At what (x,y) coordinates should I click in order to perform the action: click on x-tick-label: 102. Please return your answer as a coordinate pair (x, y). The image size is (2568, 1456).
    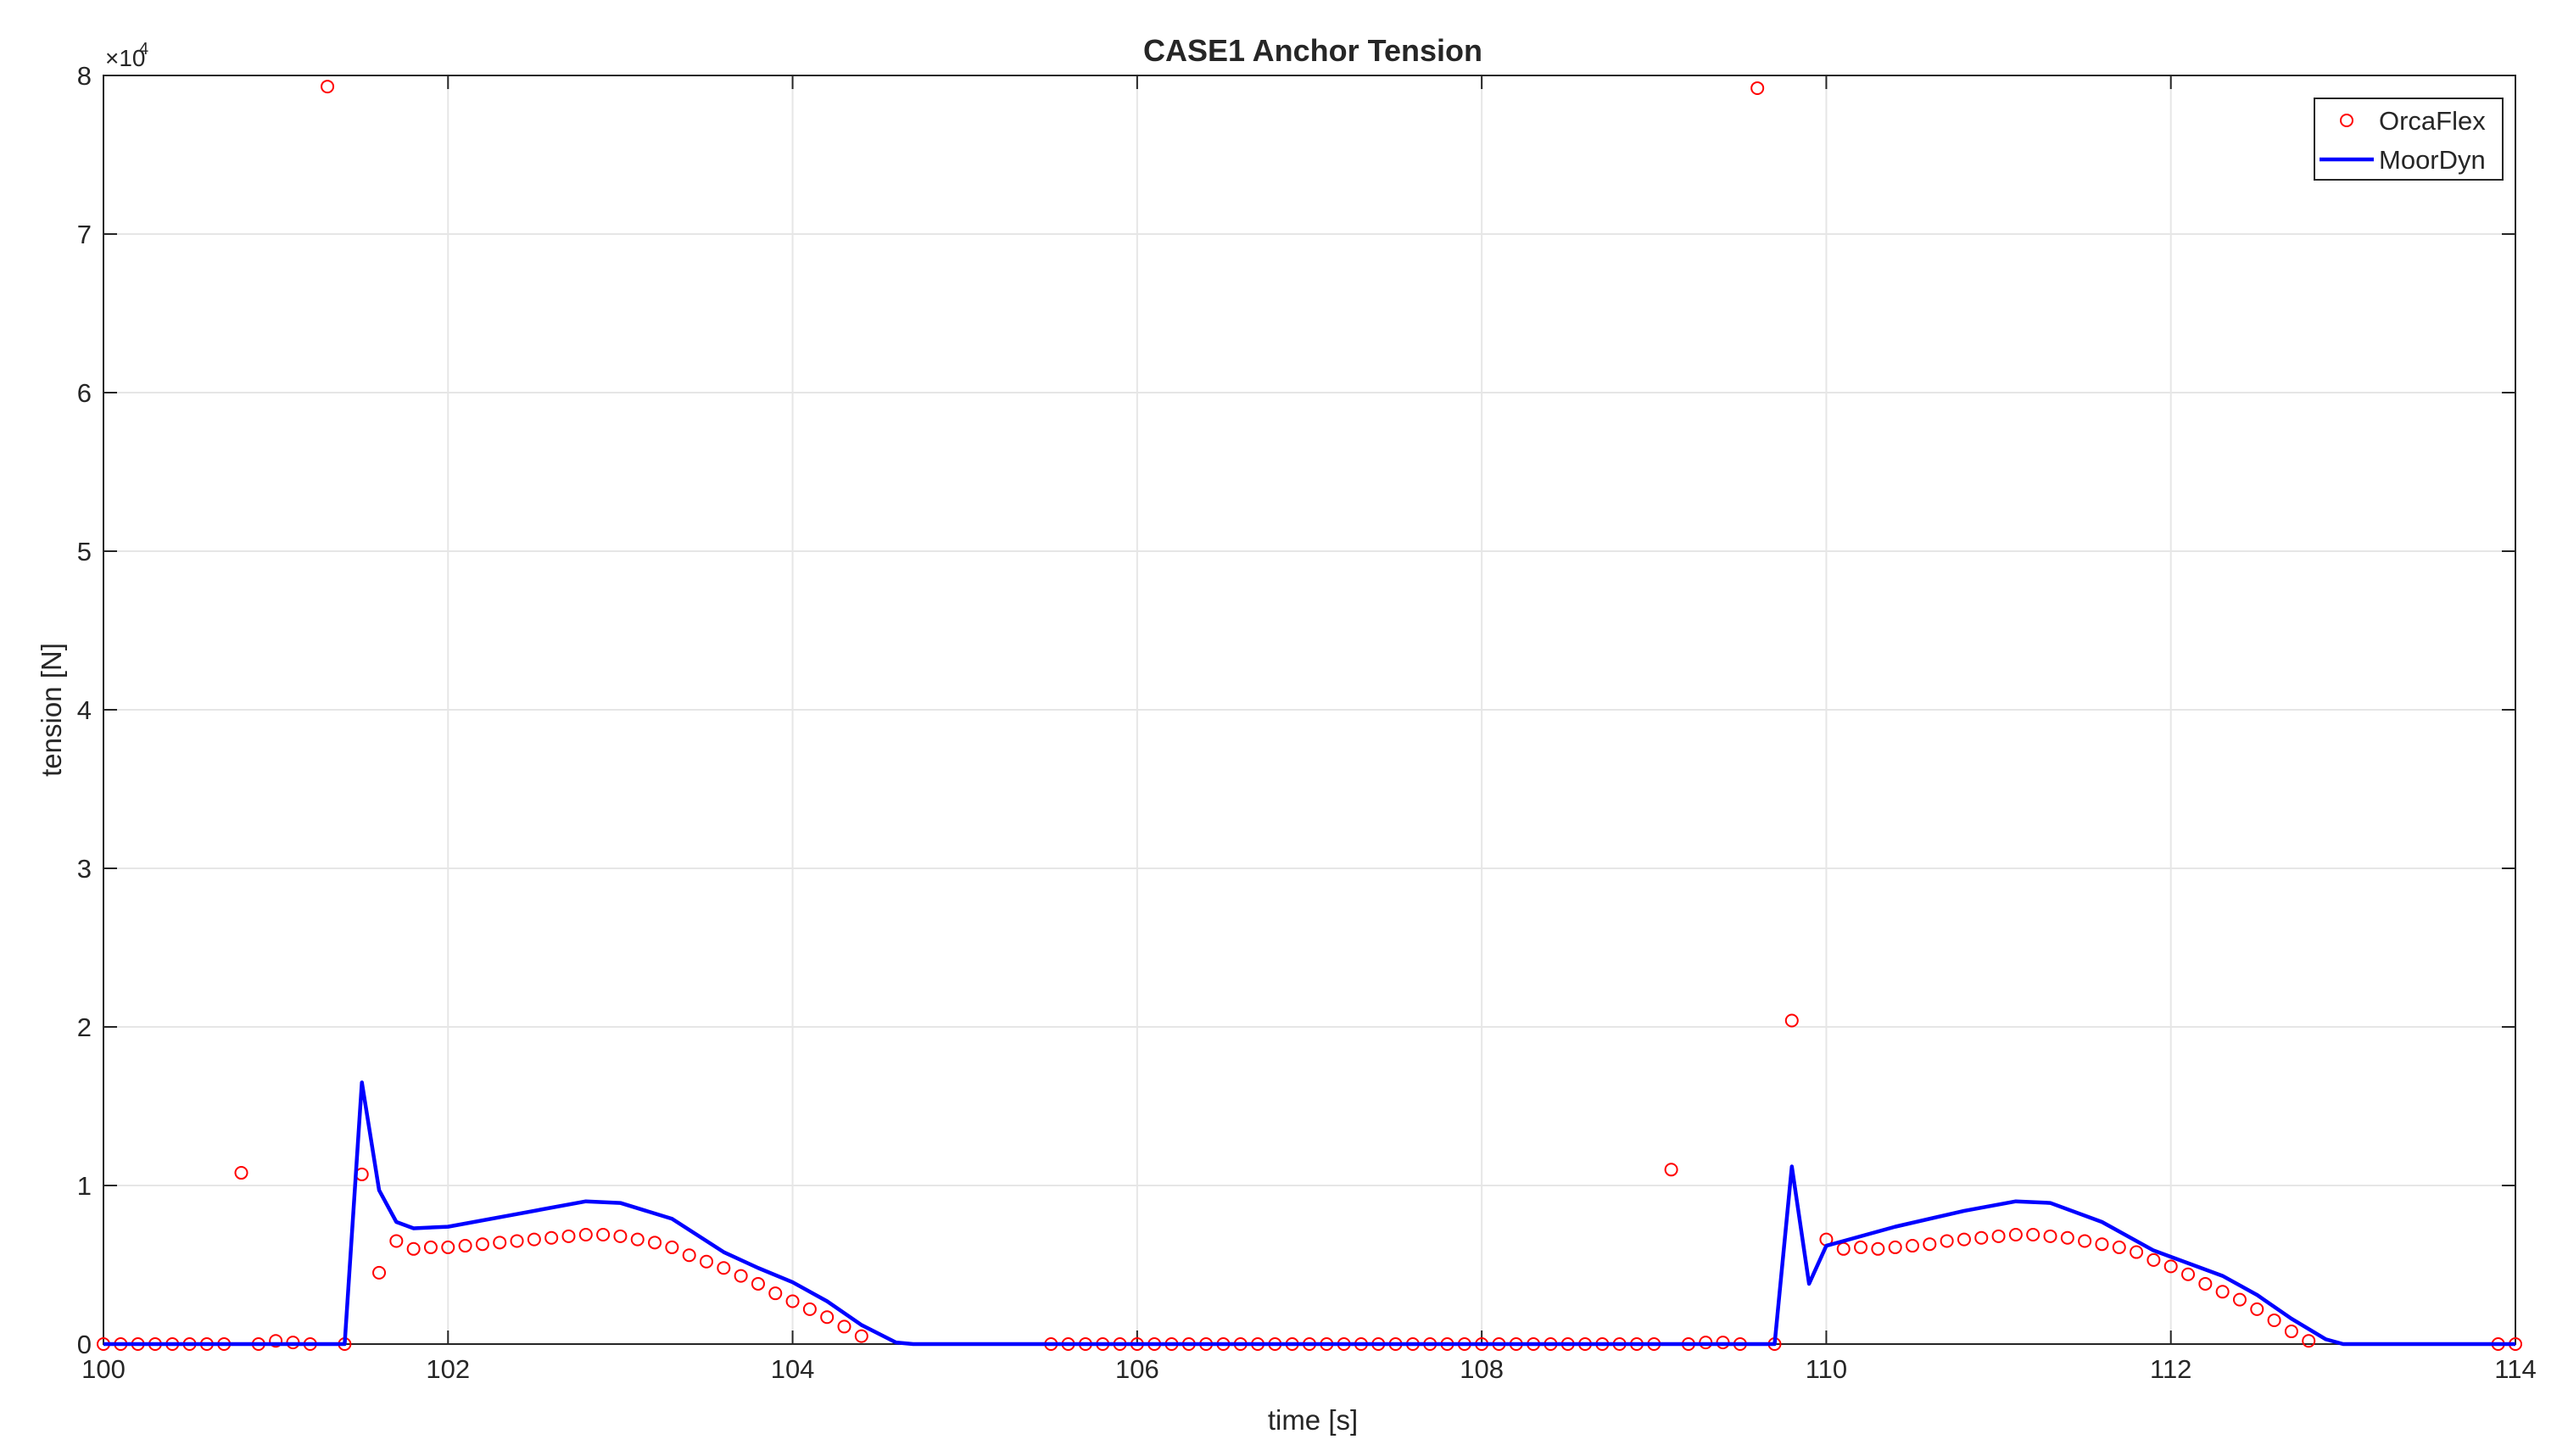
    Looking at the image, I should click on (448, 1369).